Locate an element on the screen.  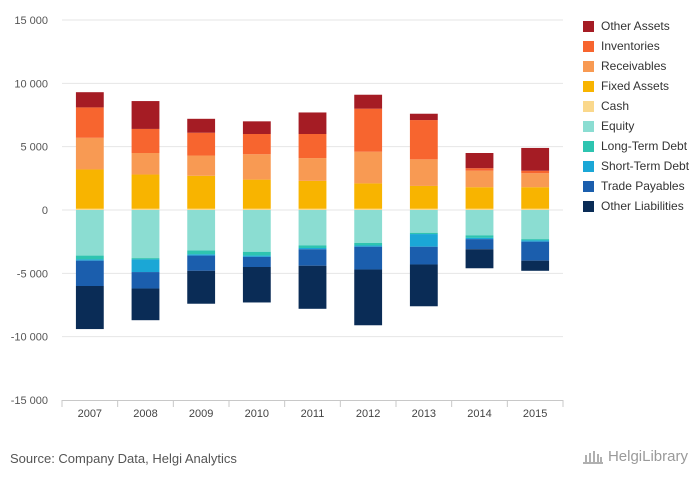
legend-item-receivables: Receivables is located at coordinates (636, 66).